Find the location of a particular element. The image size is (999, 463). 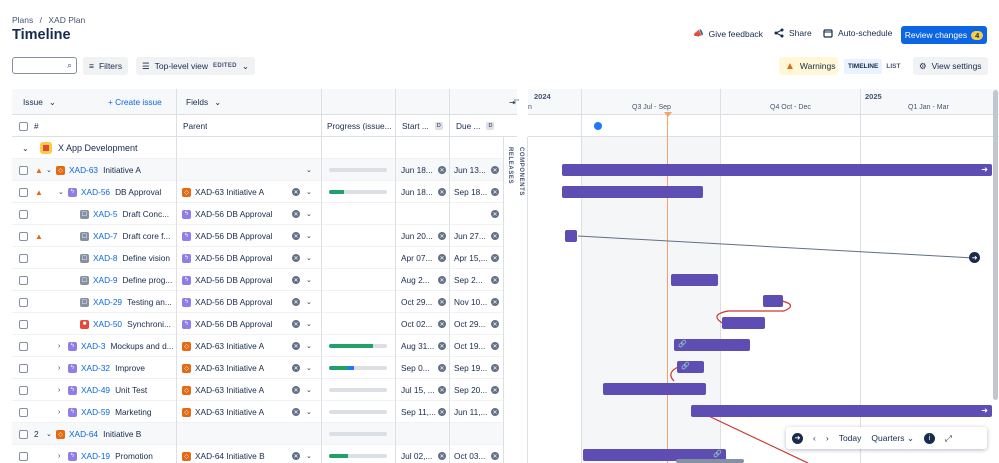

issue-summary: Initiative A is located at coordinates (122, 170).